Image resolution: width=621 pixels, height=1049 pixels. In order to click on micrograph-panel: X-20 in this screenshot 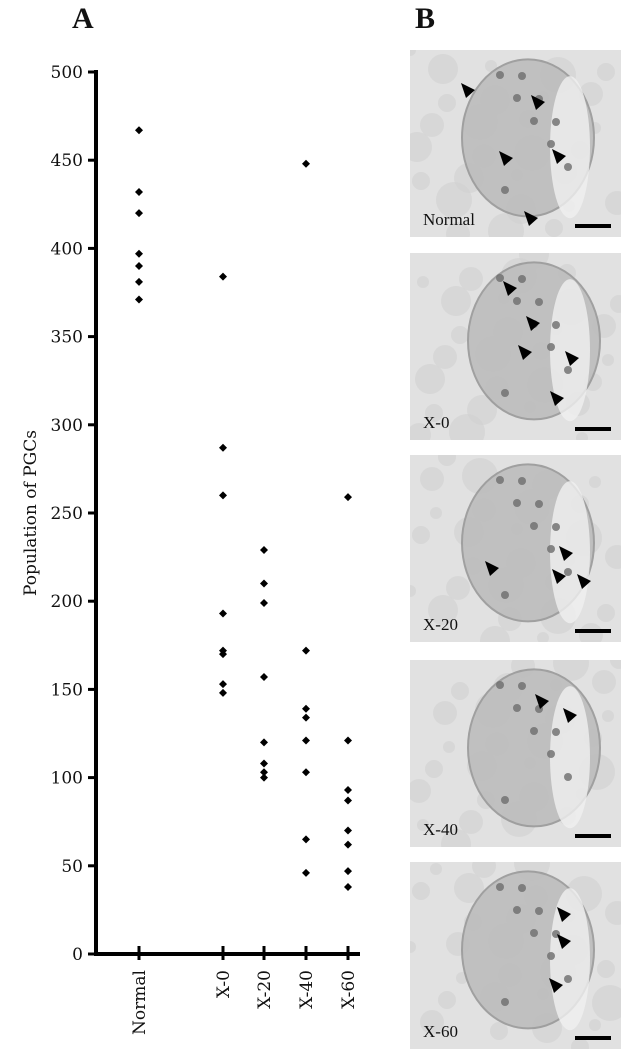, I will do `click(515, 548)`.